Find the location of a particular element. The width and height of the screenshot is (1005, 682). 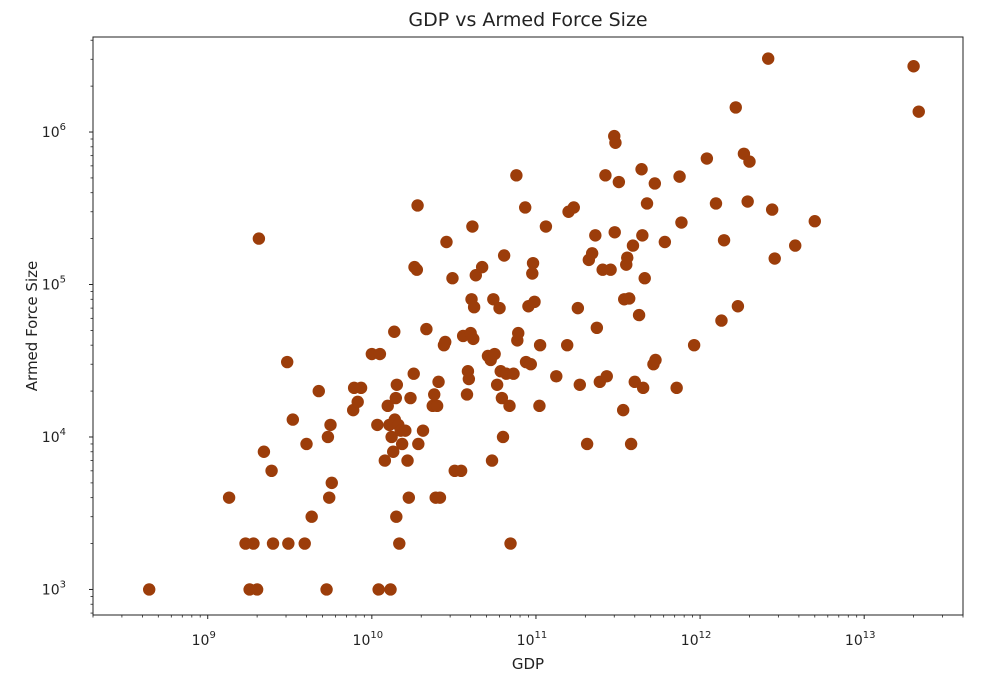

x-tick-label: 109 is located at coordinates (204, 639).